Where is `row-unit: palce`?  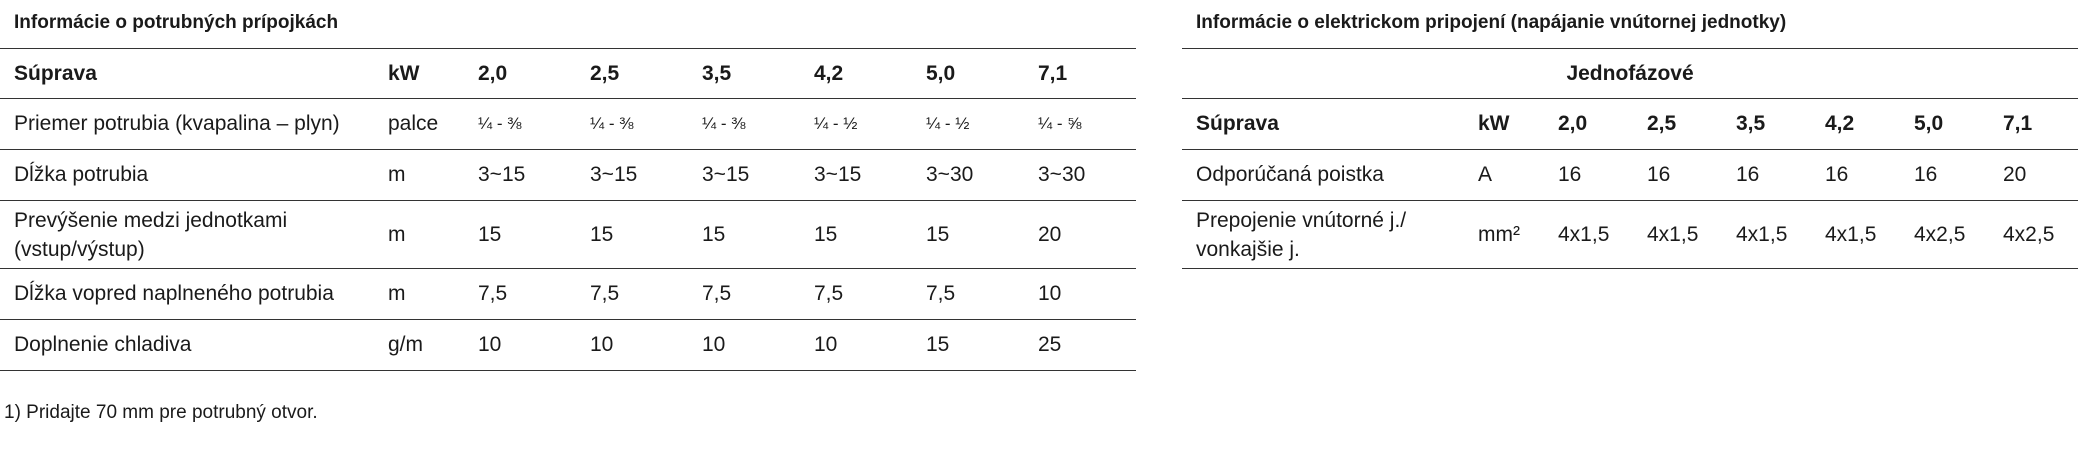 row-unit: palce is located at coordinates (413, 123).